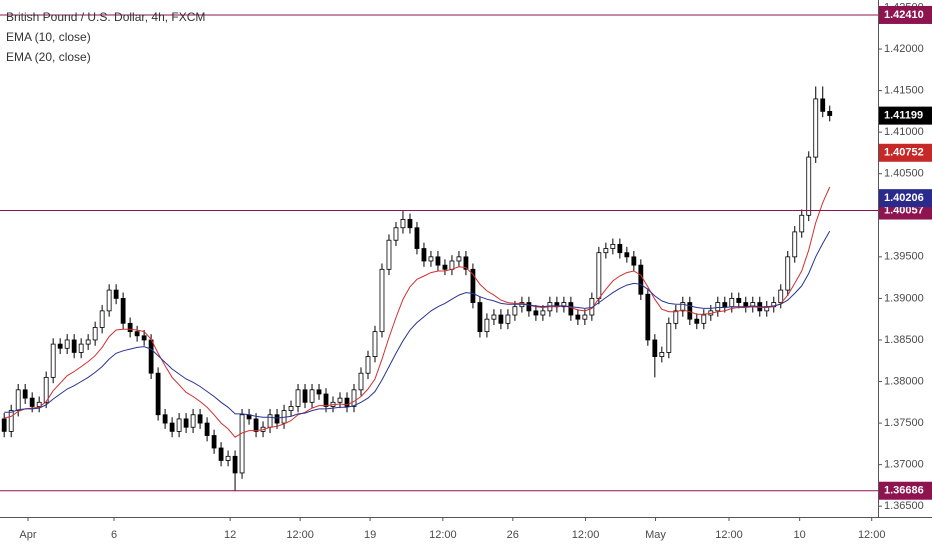 The height and width of the screenshot is (550, 932). I want to click on x-tick-label: 6, so click(114, 535).